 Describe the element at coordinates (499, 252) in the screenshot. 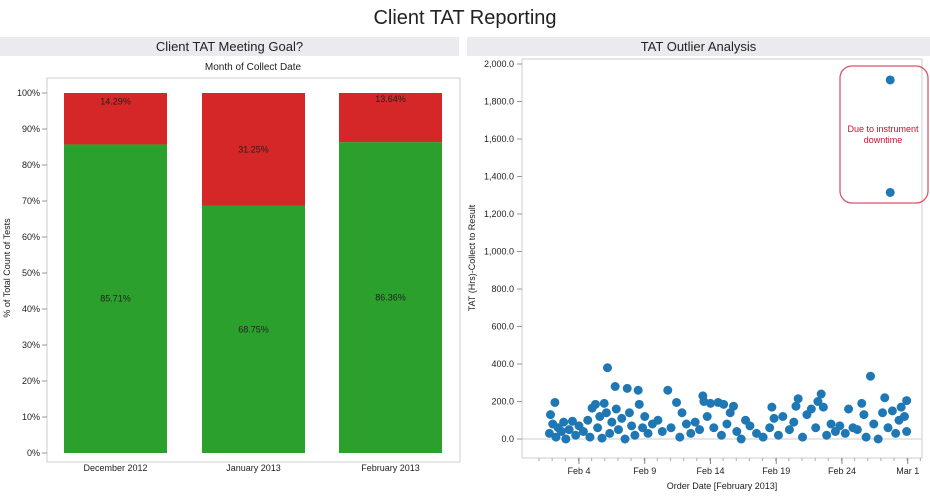

I see `y-tick-label: 1,000.0` at that location.